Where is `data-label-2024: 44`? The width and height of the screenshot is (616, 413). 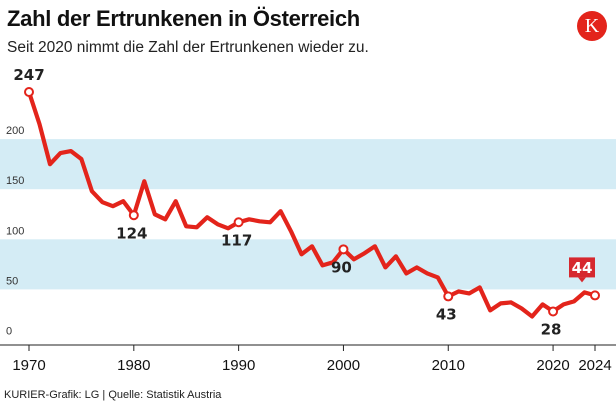
data-label-2024: 44 is located at coordinates (582, 268).